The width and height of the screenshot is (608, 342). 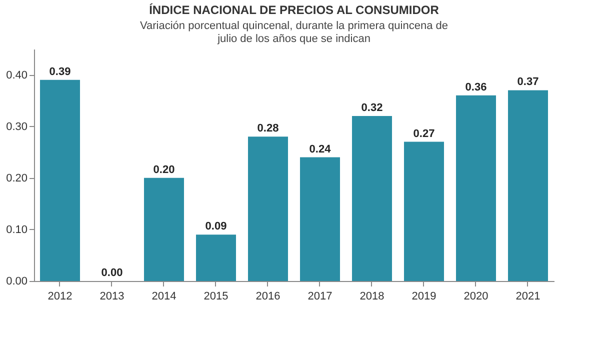 What do you see at coordinates (268, 128) in the screenshot?
I see `data-label: 0.28` at bounding box center [268, 128].